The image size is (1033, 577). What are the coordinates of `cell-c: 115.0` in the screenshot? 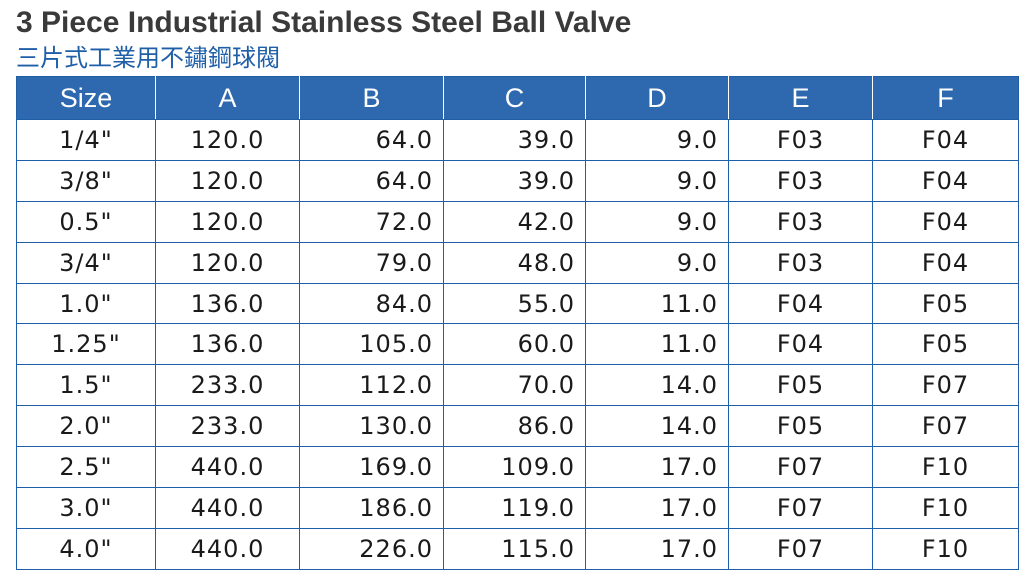 It's located at (514, 548).